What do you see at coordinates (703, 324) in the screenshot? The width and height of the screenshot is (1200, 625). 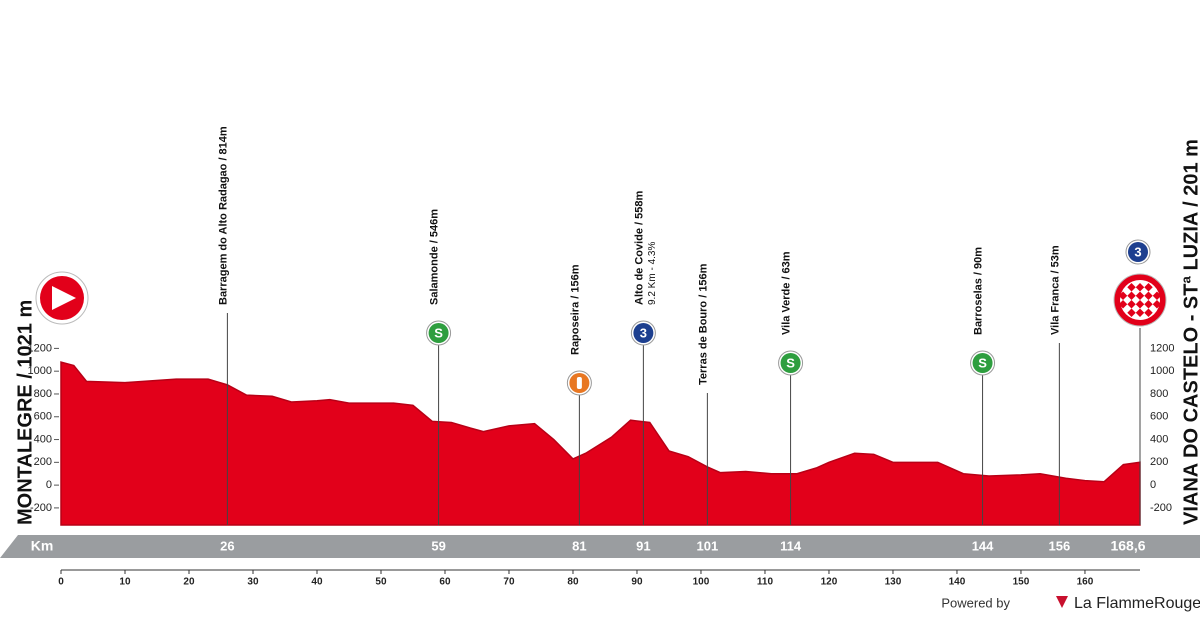 I see `waypoint-name: Terras de Bouro / 156m` at bounding box center [703, 324].